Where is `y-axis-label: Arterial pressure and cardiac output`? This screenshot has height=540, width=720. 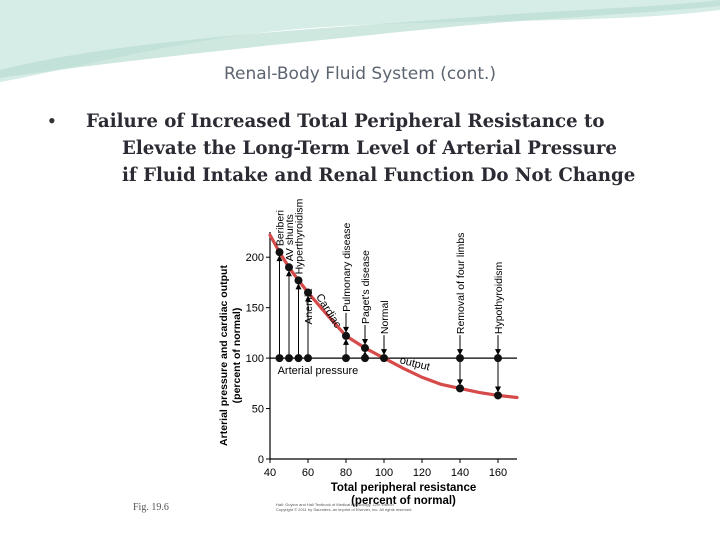
y-axis-label: Arterial pressure and cardiac output is located at coordinates (224, 355).